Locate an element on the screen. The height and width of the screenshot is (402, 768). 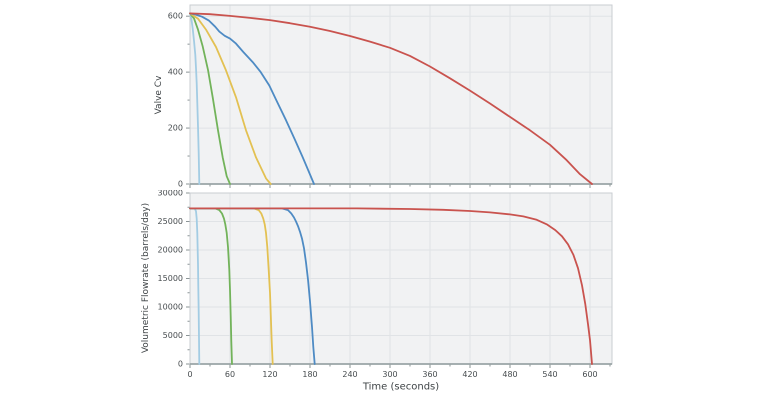
flowrate-y-axis-title: Volumetric Flowrate (barrels/day) is located at coordinates (146, 278).